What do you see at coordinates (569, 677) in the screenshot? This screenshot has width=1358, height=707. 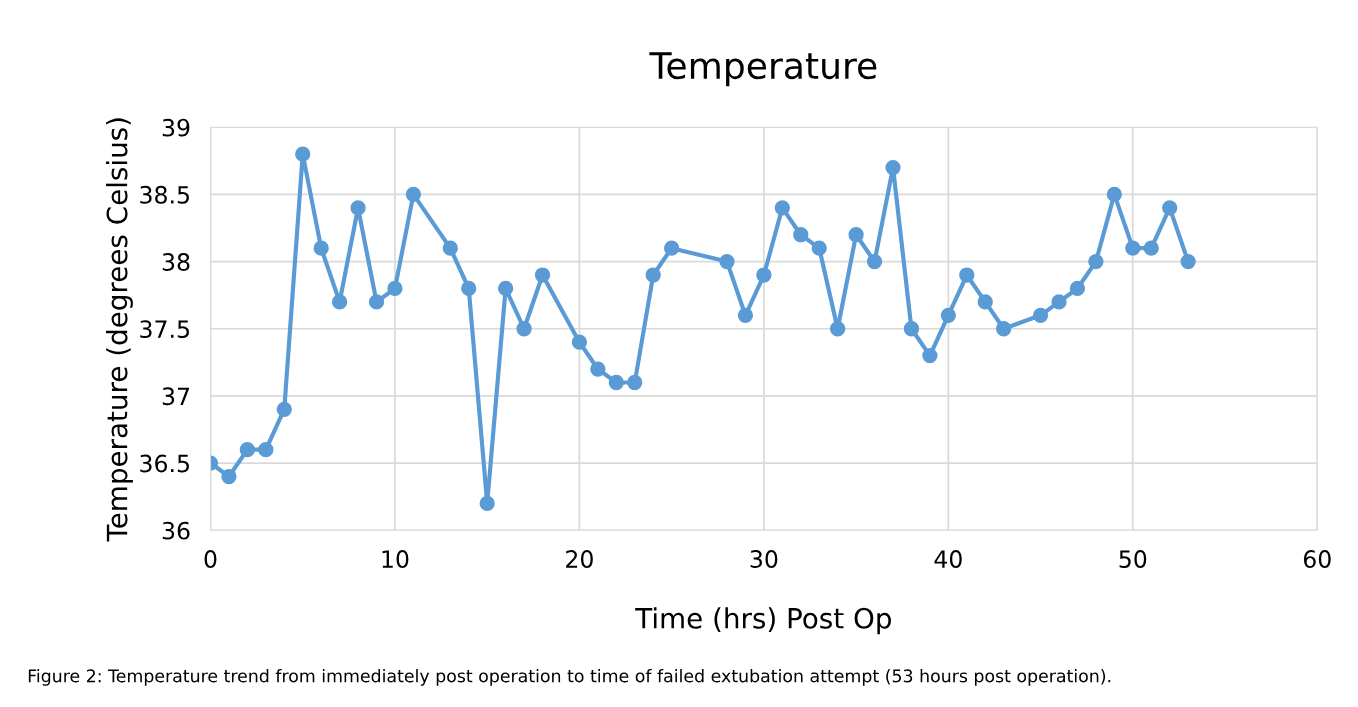 I see `caption: Figure 2: Temperature trend from immediately post operation to time of failed extubation attempt (53 hours post operation).` at bounding box center [569, 677].